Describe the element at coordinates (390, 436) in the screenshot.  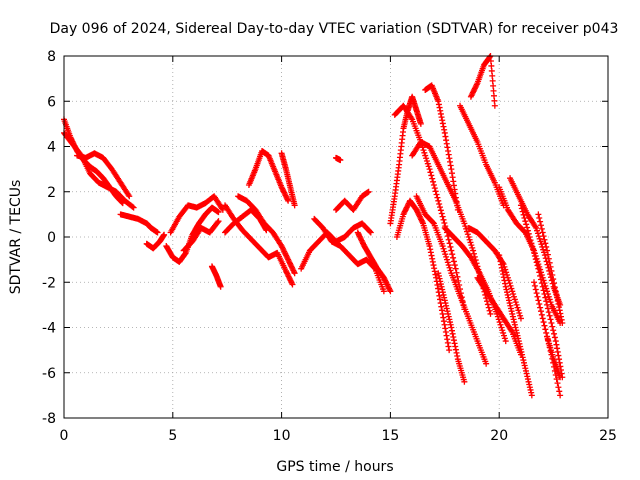
I see `x-tick-label: 15` at that location.